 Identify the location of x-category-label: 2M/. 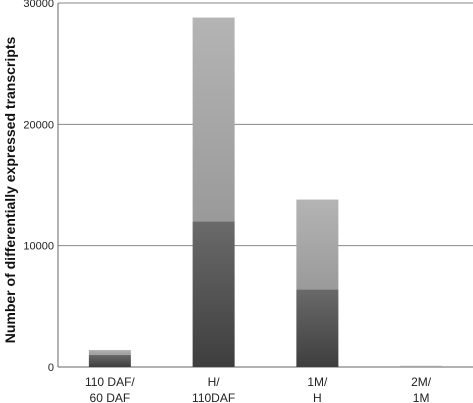
(421, 382).